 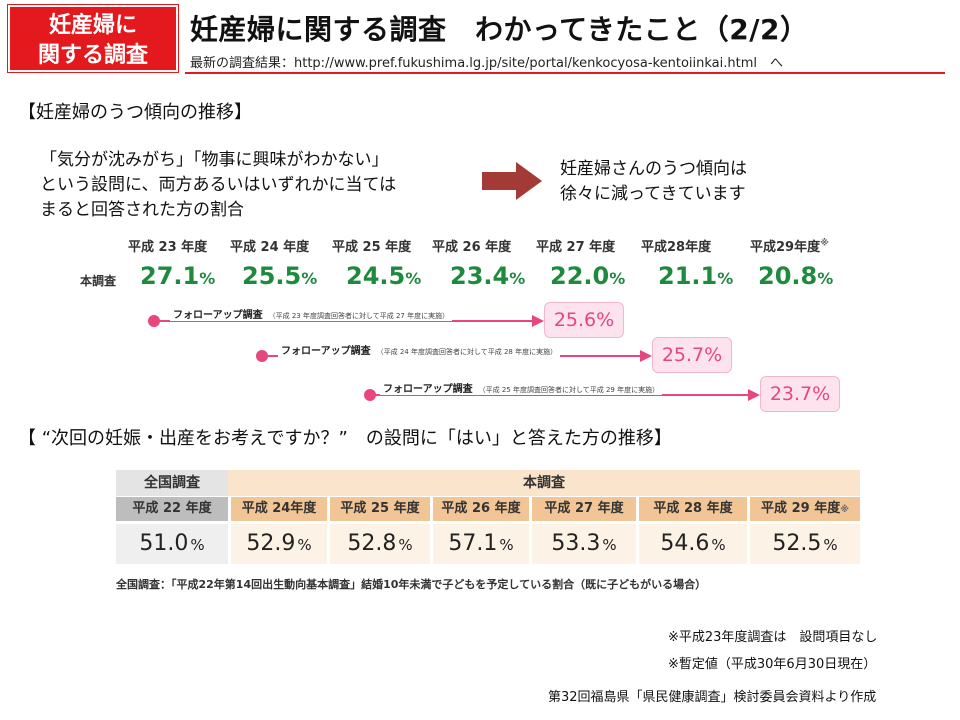 I want to click on year-label-last: 平成29年度※, so click(x=789, y=245).